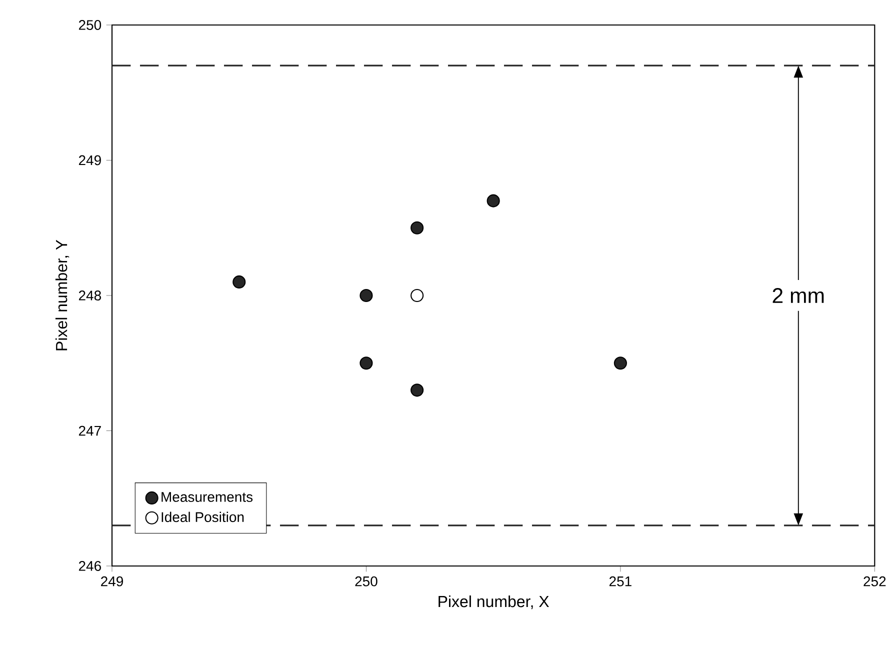  What do you see at coordinates (90, 25) in the screenshot?
I see `y-tick-label: 250` at bounding box center [90, 25].